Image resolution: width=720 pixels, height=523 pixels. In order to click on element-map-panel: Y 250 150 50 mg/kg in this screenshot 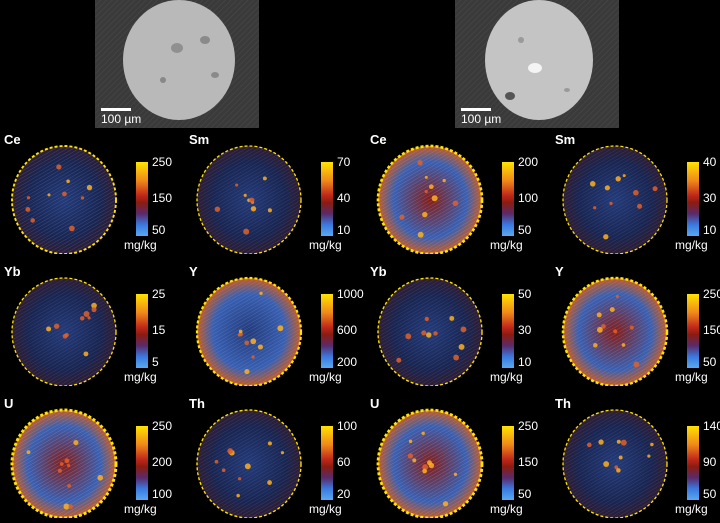, I will do `click(636, 326)`.